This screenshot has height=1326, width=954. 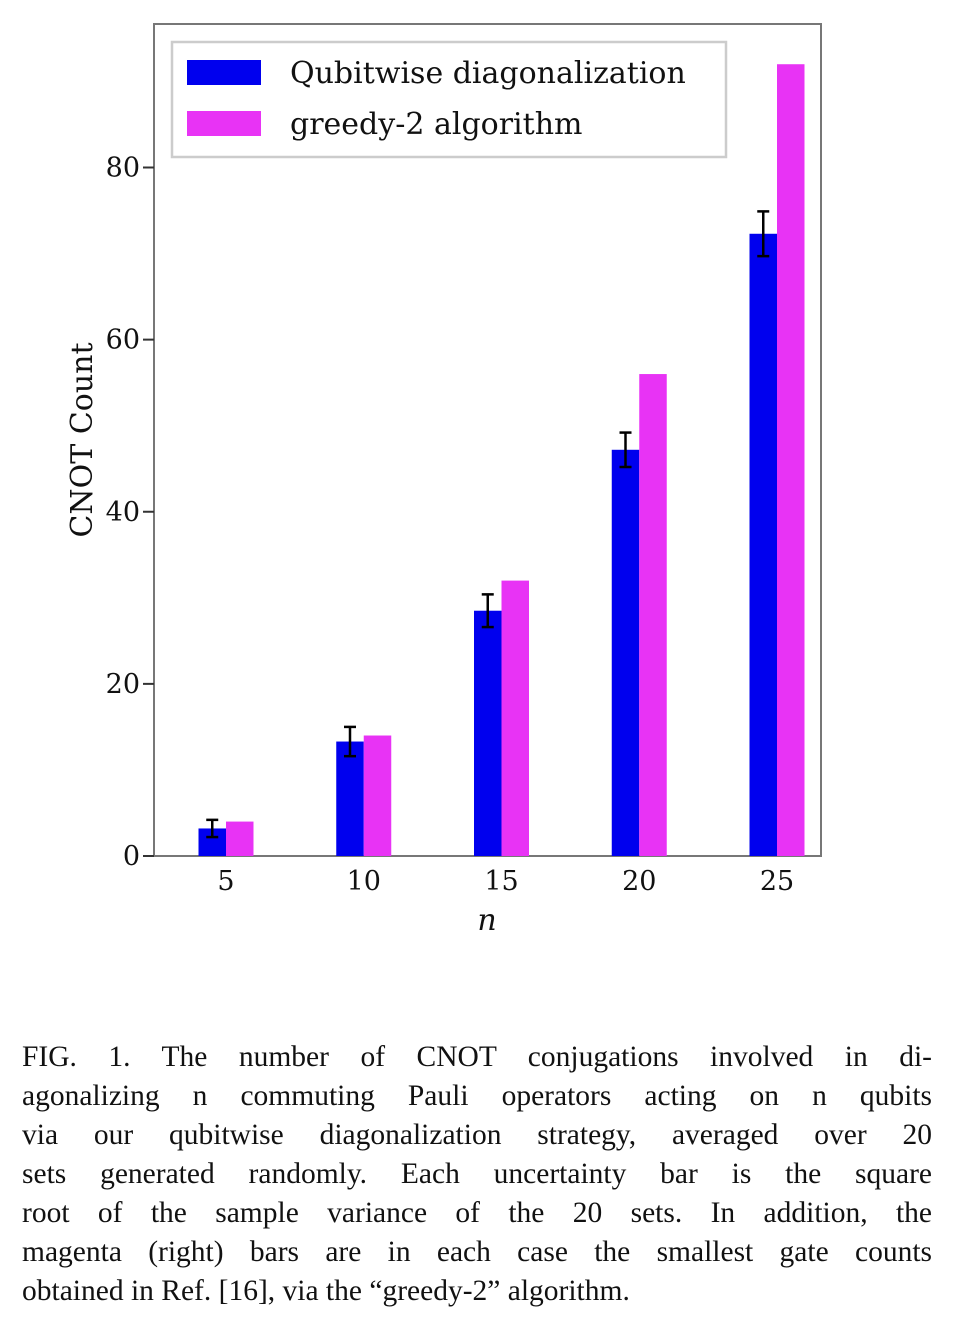 What do you see at coordinates (123, 340) in the screenshot?
I see `y-tick-label: 60` at bounding box center [123, 340].